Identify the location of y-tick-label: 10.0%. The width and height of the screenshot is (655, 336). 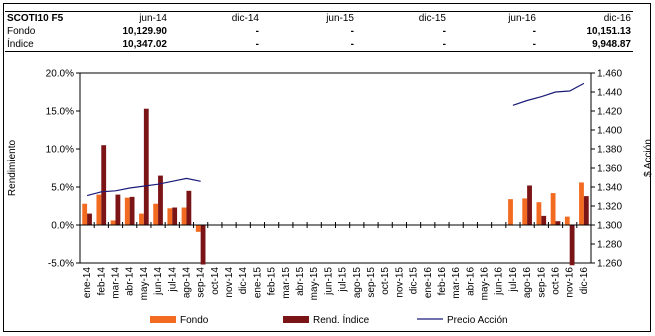
(60, 150).